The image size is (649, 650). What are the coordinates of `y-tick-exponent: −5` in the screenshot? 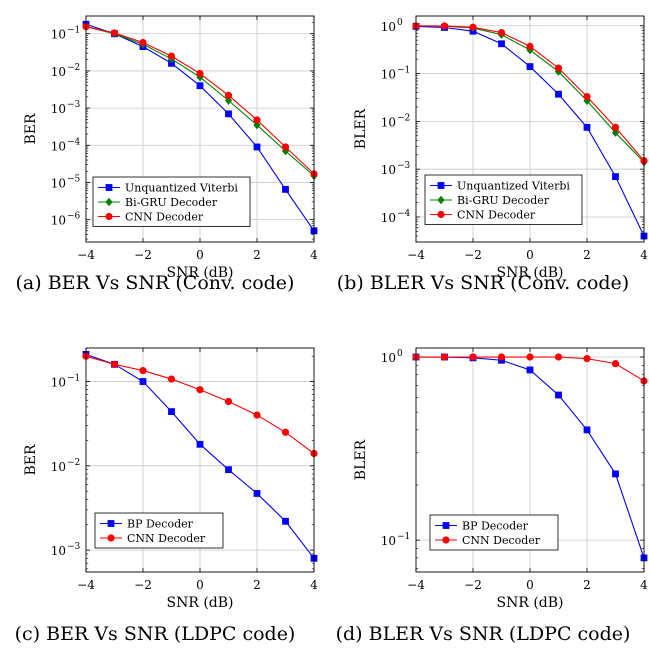 It's located at (74, 179).